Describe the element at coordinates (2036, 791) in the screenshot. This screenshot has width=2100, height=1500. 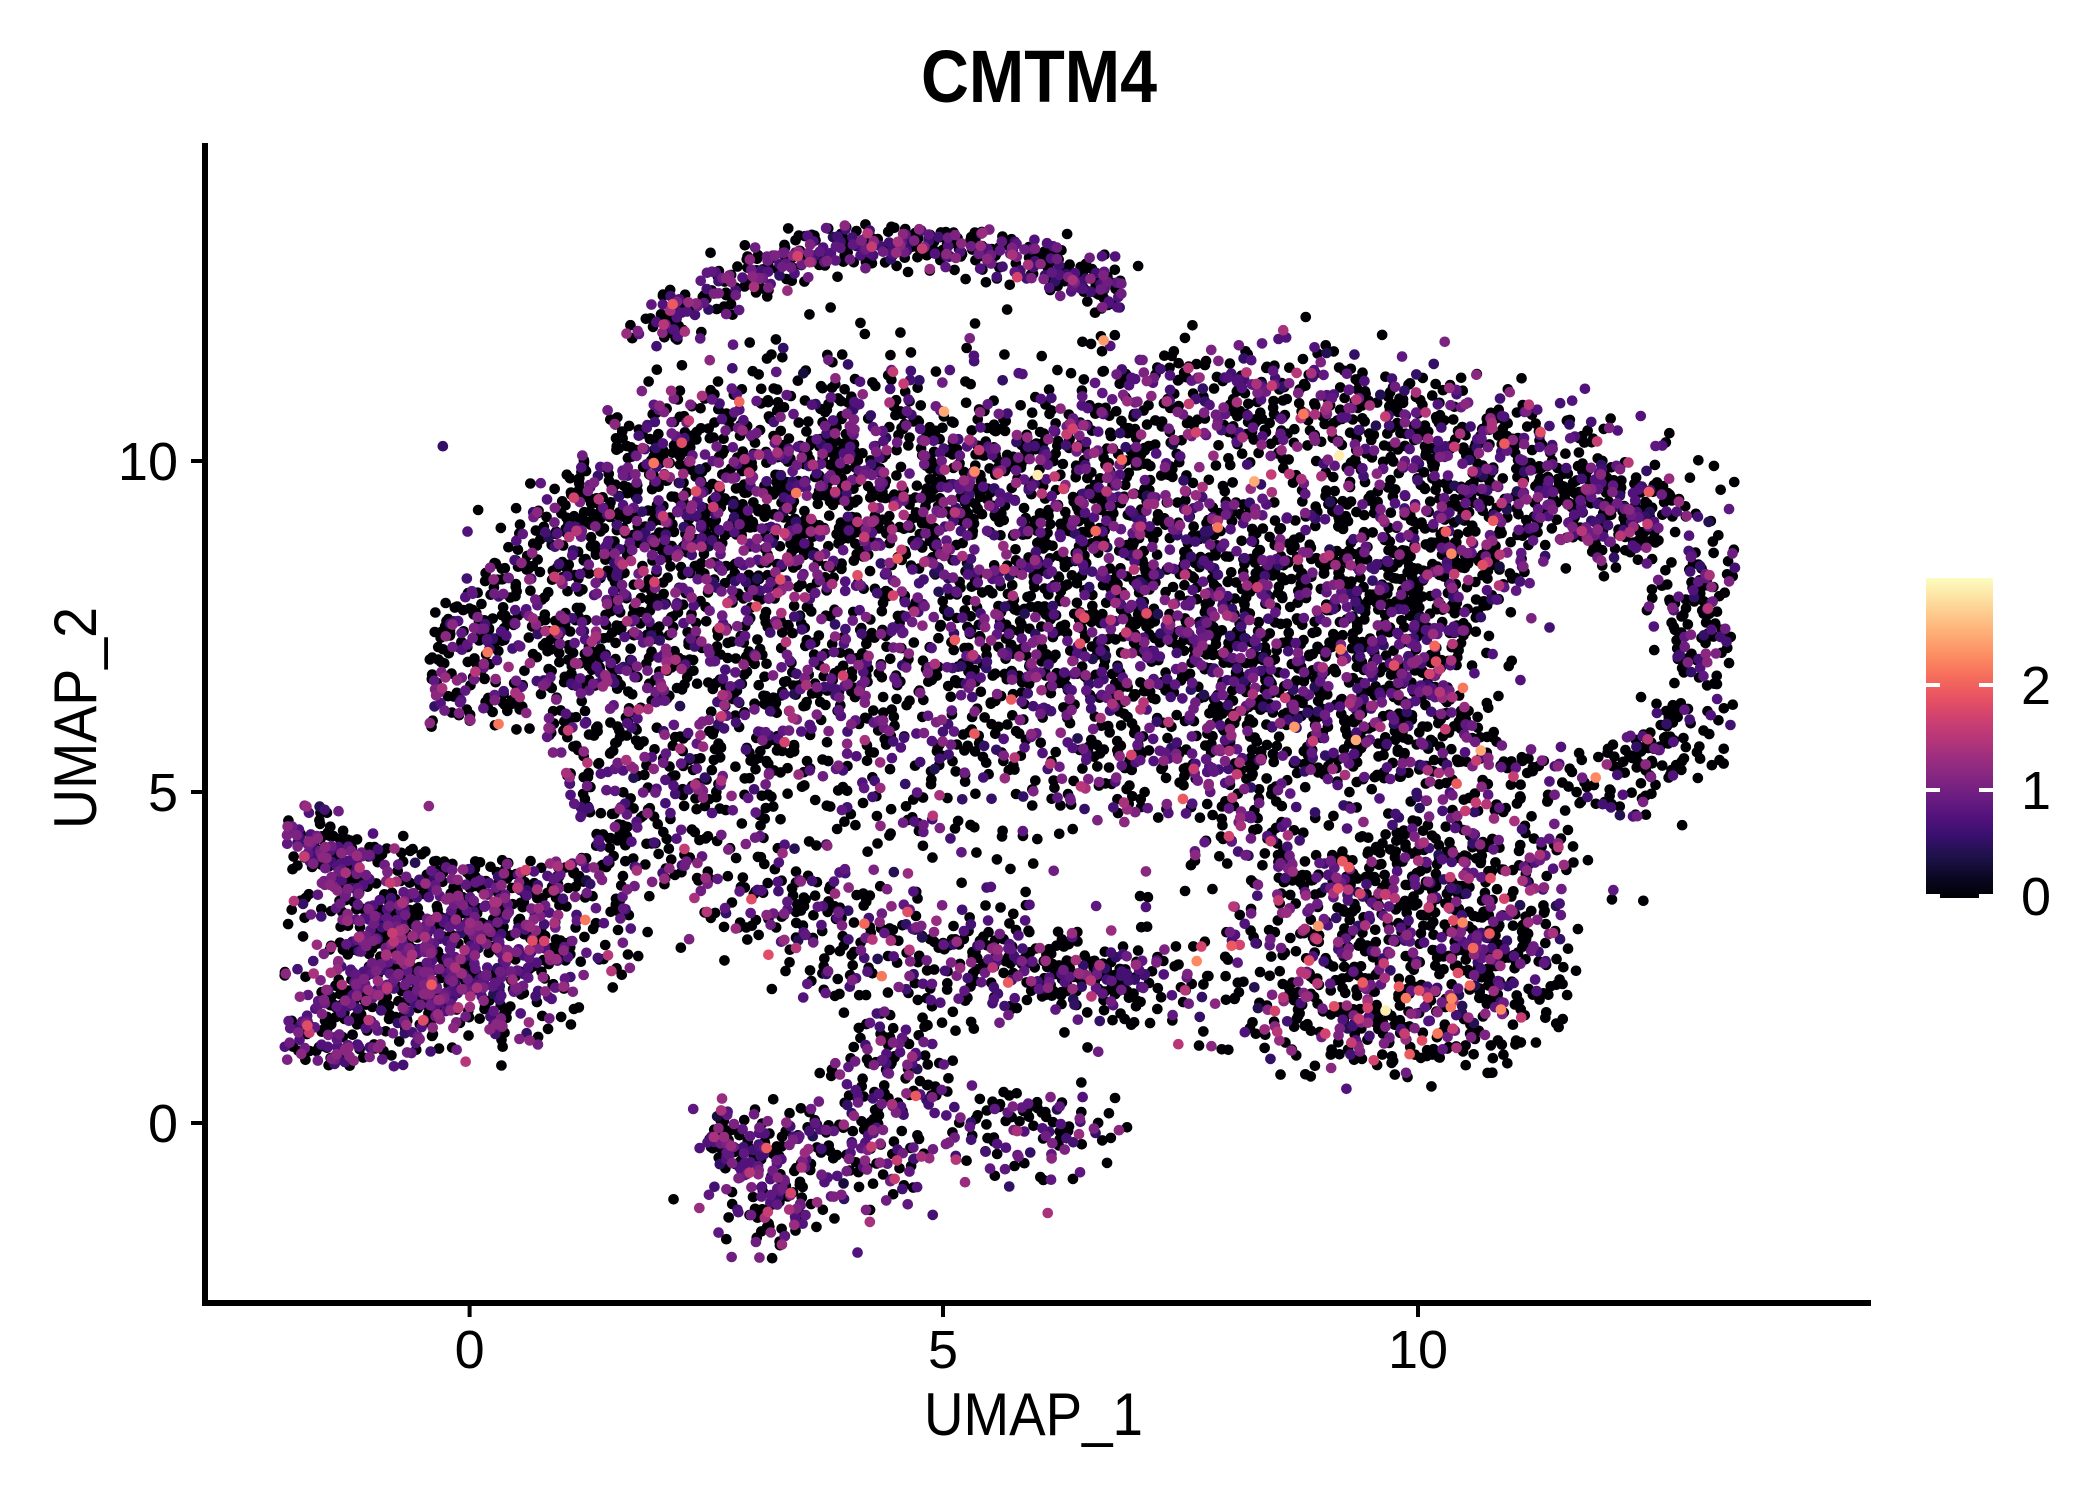
I see `svg-text: 1` at that location.